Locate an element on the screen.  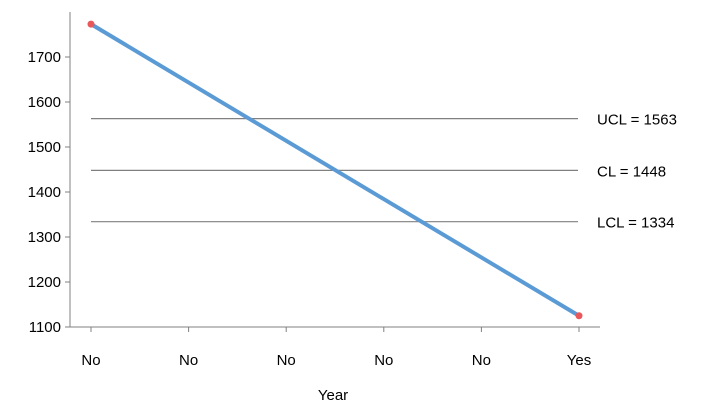
y-tick-label: 1400 is located at coordinates (44, 192).